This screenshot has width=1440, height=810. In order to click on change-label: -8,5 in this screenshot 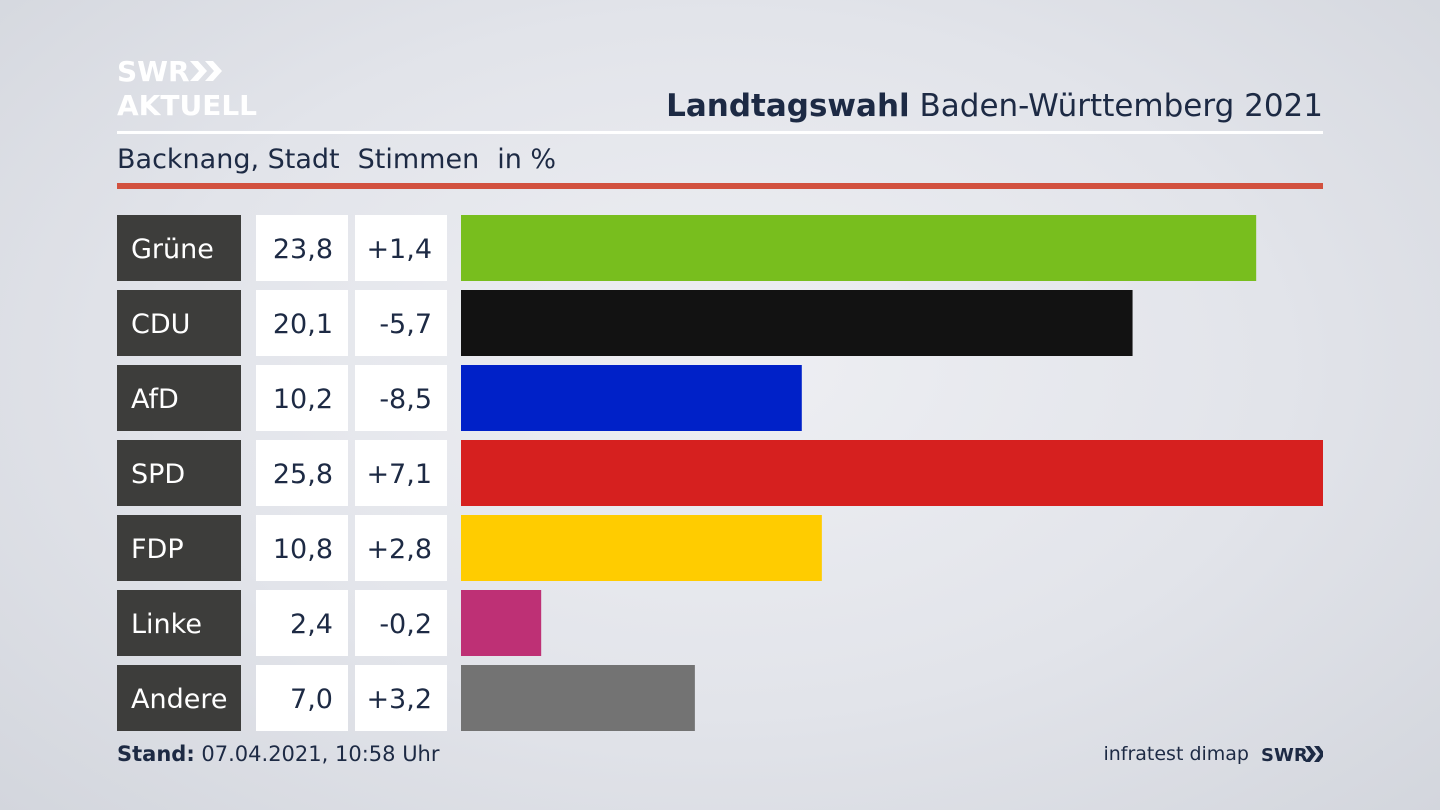, I will do `click(405, 399)`.